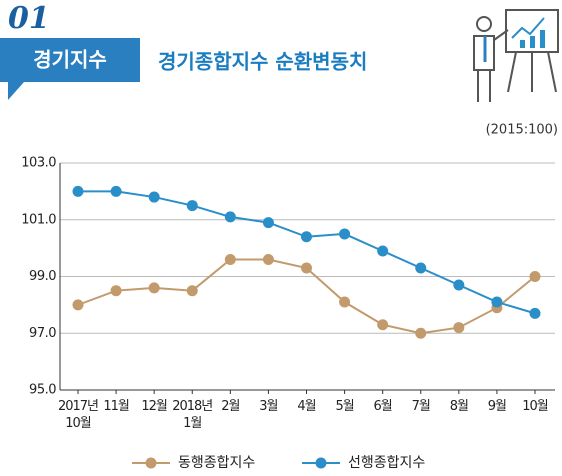  I want to click on badge: 01, so click(29, 18).